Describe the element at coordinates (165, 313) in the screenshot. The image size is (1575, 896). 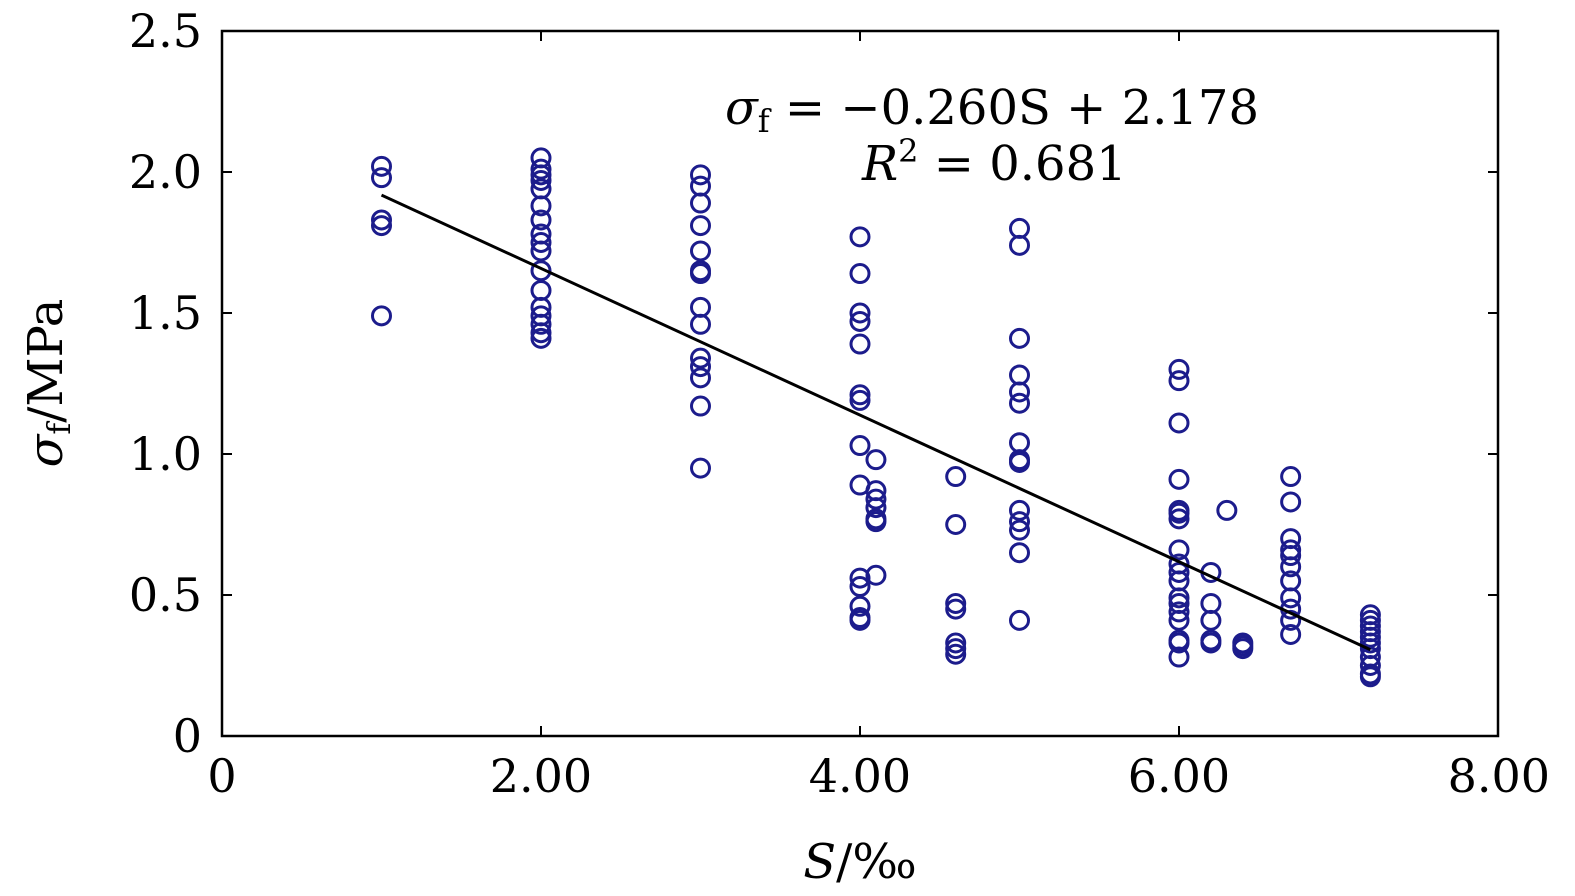
I see `y-tick-label: 1.5` at that location.